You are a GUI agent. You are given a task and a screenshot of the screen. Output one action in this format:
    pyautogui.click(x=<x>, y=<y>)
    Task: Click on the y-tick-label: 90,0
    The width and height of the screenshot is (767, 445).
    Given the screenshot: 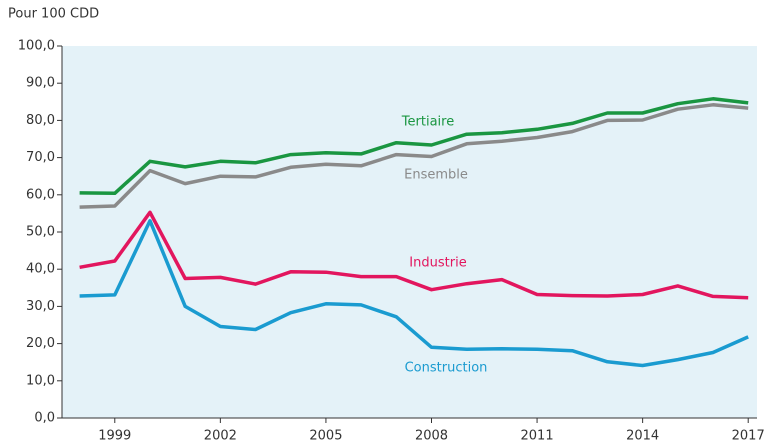 What is the action you would take?
    pyautogui.click(x=40, y=83)
    